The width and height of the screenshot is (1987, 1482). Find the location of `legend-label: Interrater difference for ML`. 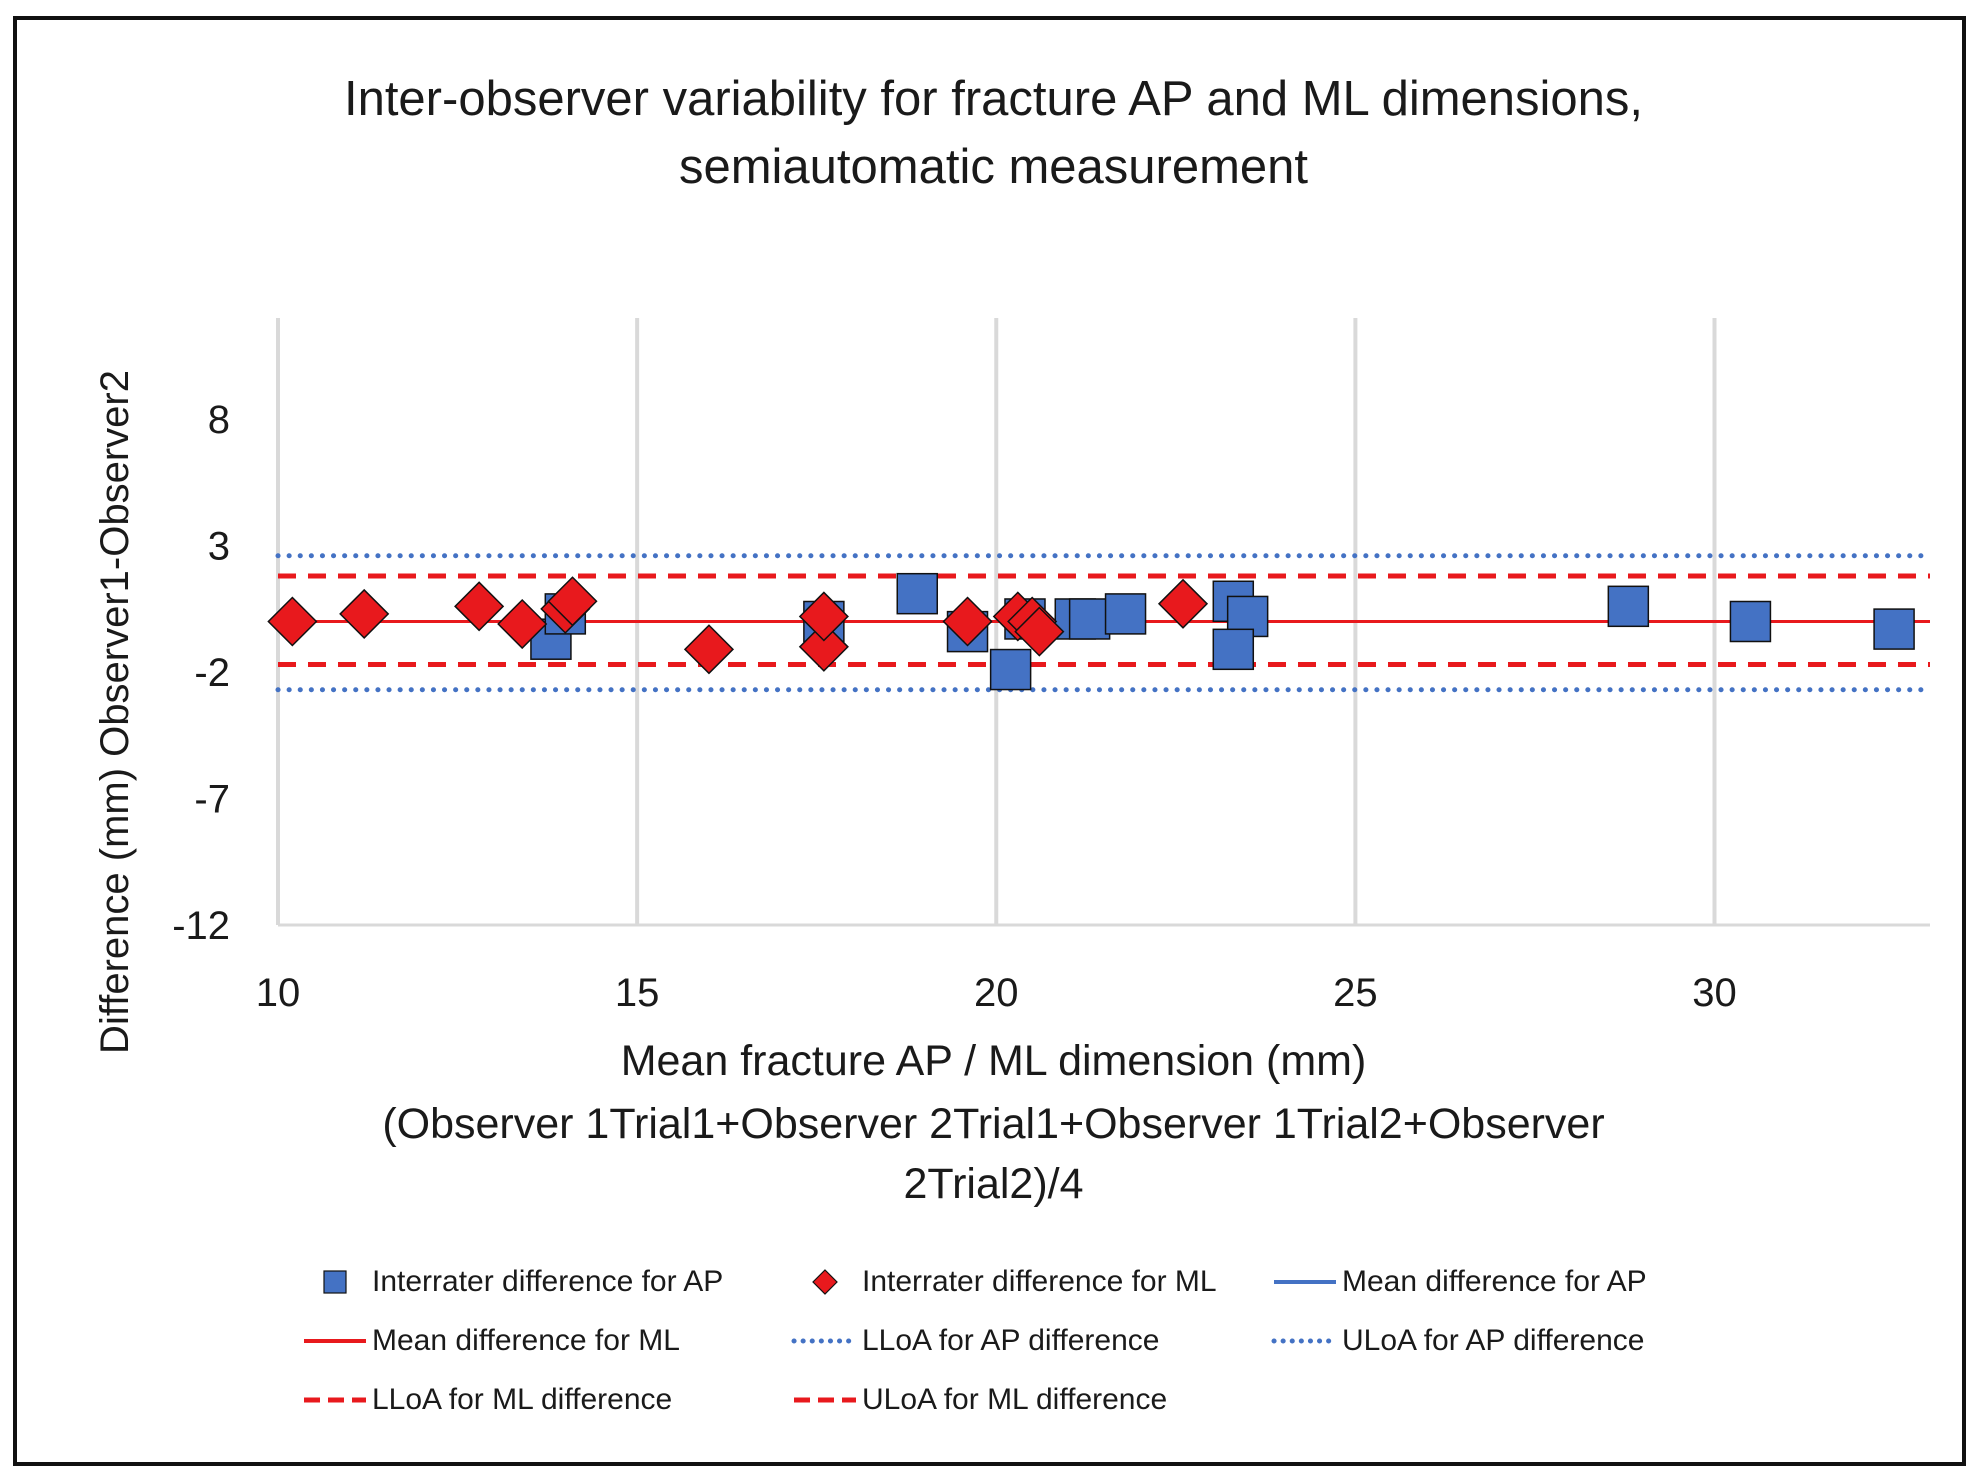

legend-label: Interrater difference for ML is located at coordinates (1039, 1281).